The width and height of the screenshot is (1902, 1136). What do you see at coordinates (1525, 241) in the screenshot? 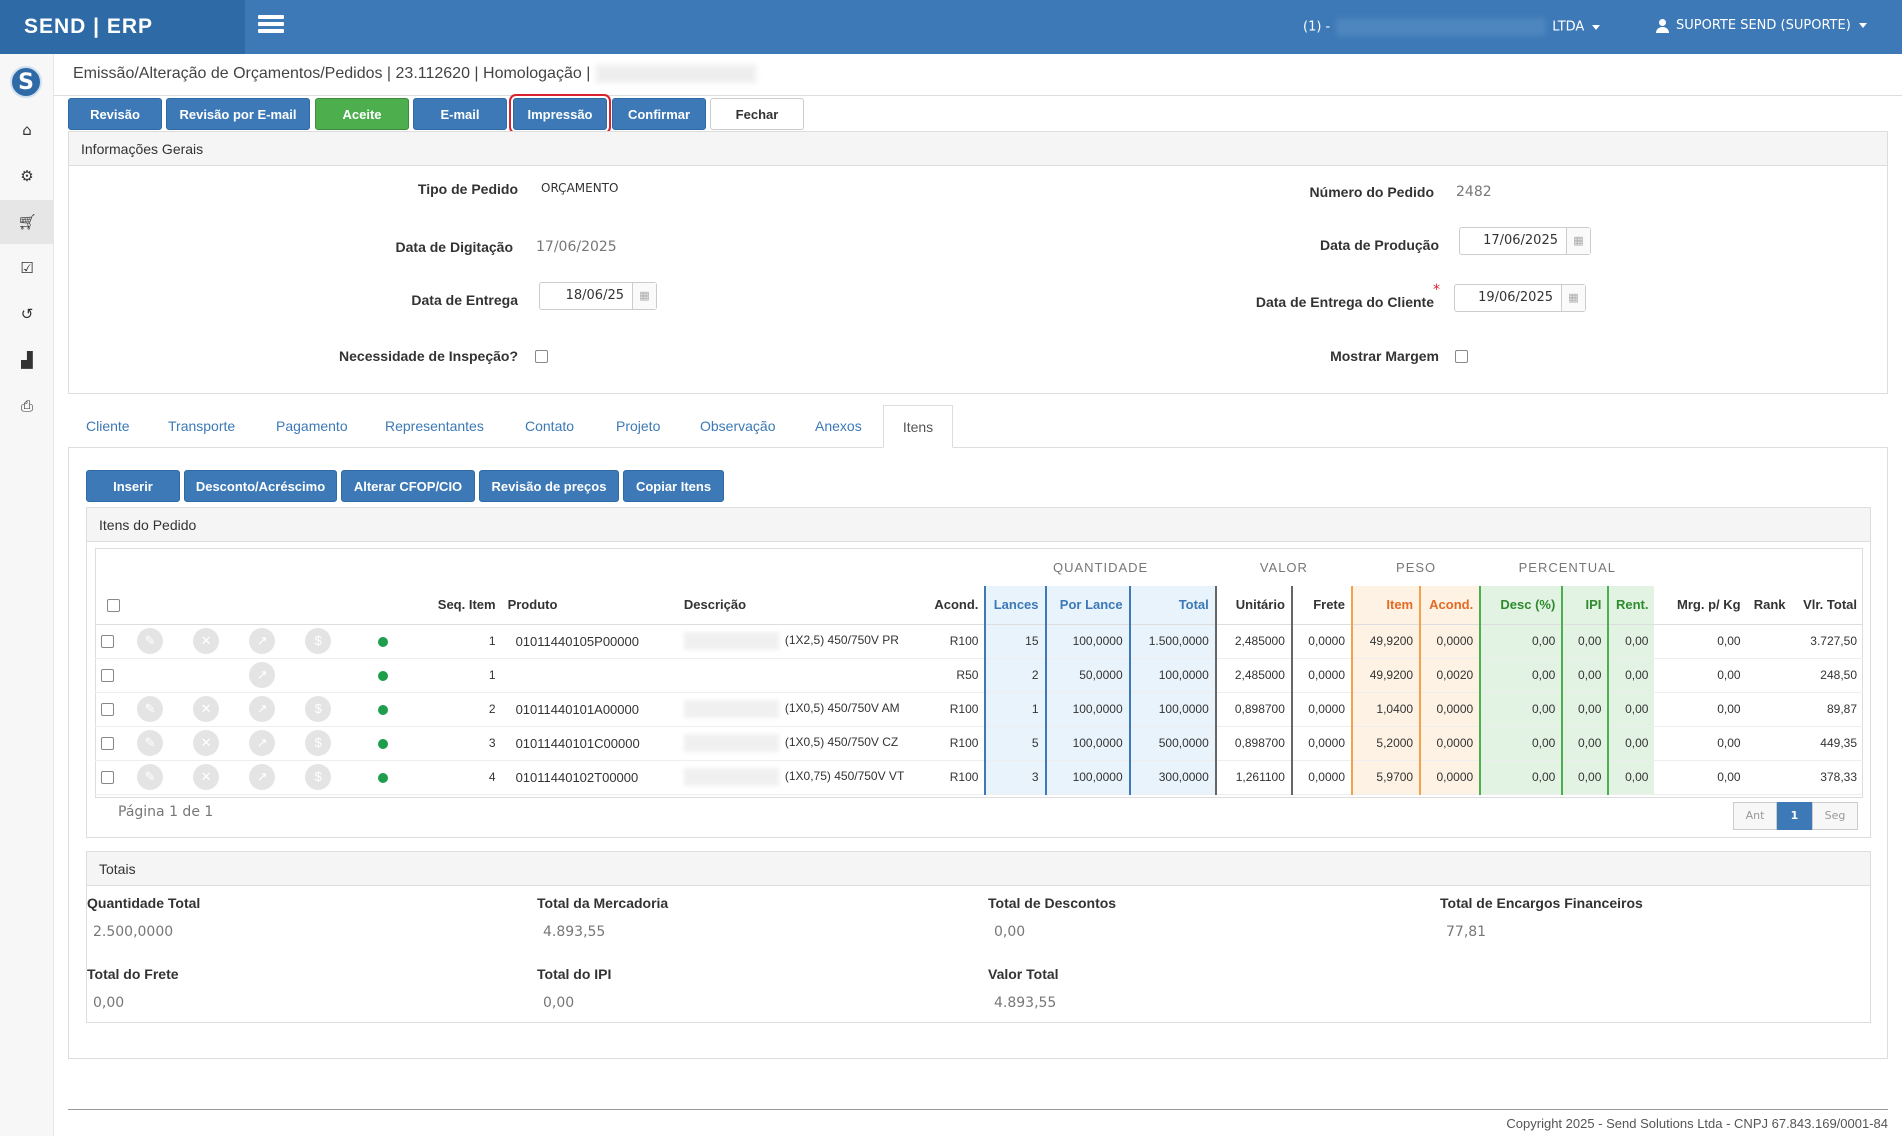
I see `data-producao-field: 17/06/2025 ▦` at bounding box center [1525, 241].